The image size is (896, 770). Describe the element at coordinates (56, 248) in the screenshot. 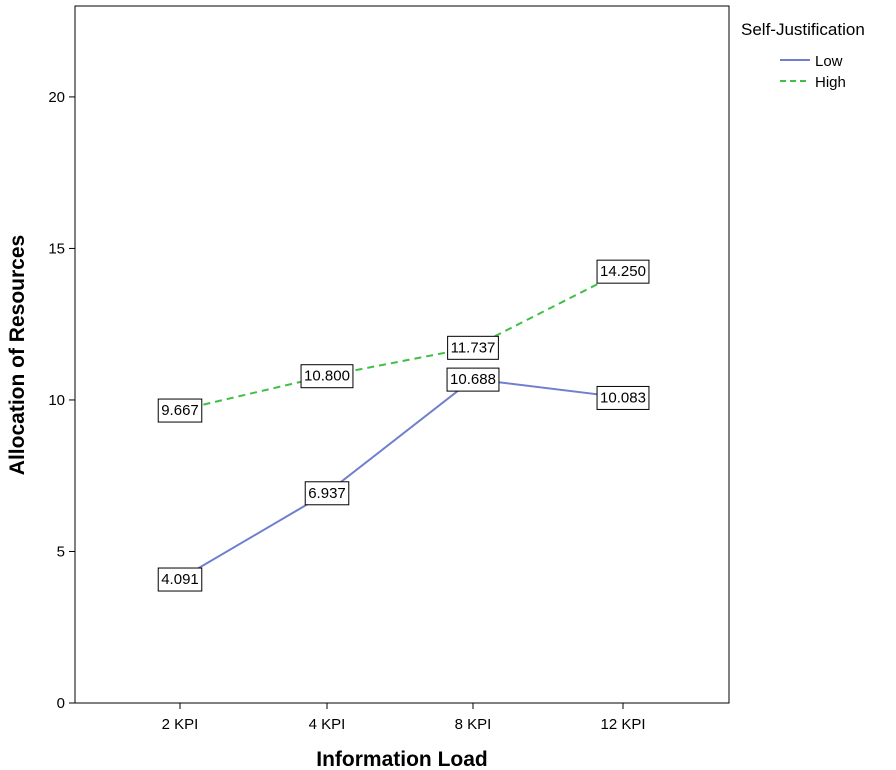

I see `y-tick-label: 15` at that location.